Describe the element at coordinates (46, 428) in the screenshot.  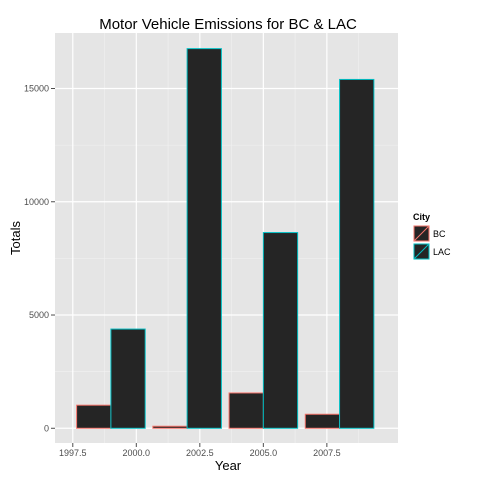
I see `y-tick-label: 0` at that location.